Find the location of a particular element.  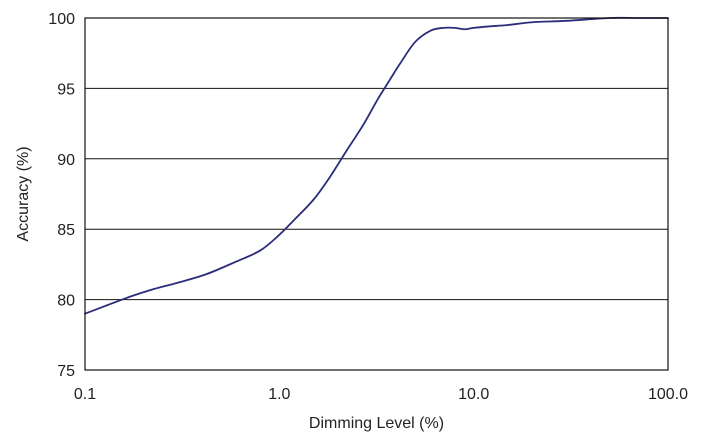

x-tick-labels: 0.1 1.0 10.0 100.0 is located at coordinates (381, 394).